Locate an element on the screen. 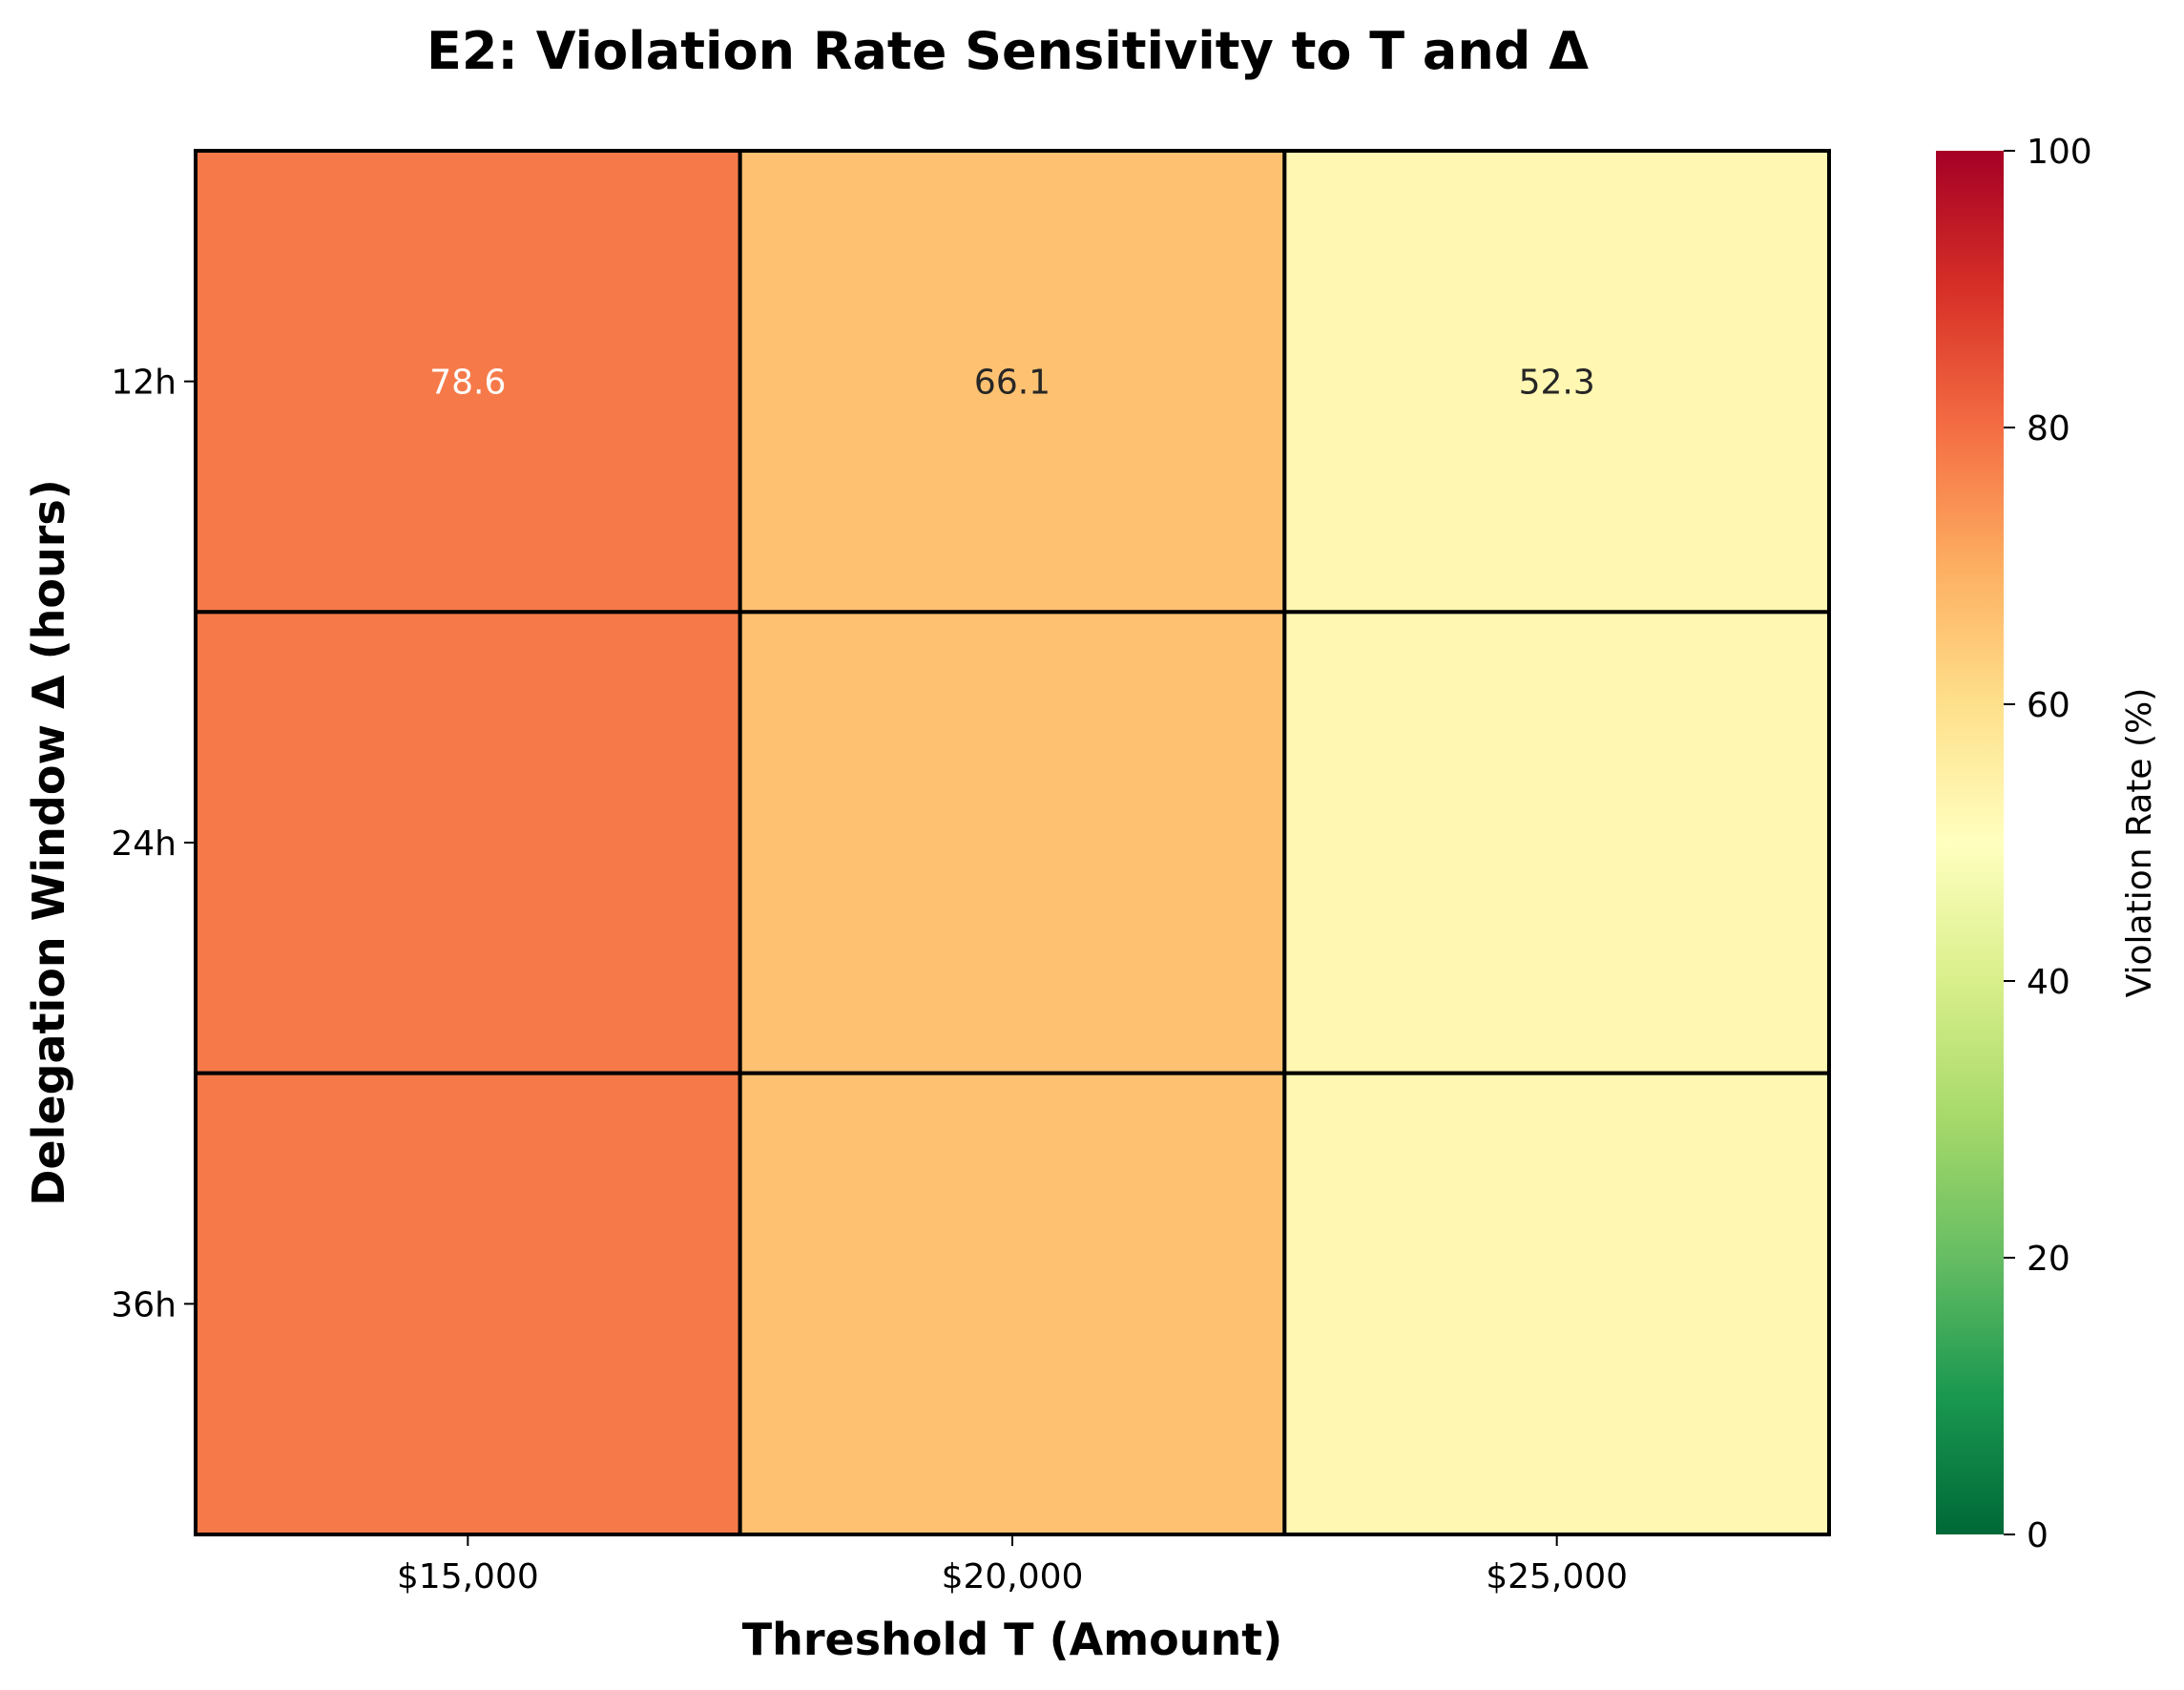 The image size is (2184, 1690). cell-value-label: 78.6 is located at coordinates (468, 383).